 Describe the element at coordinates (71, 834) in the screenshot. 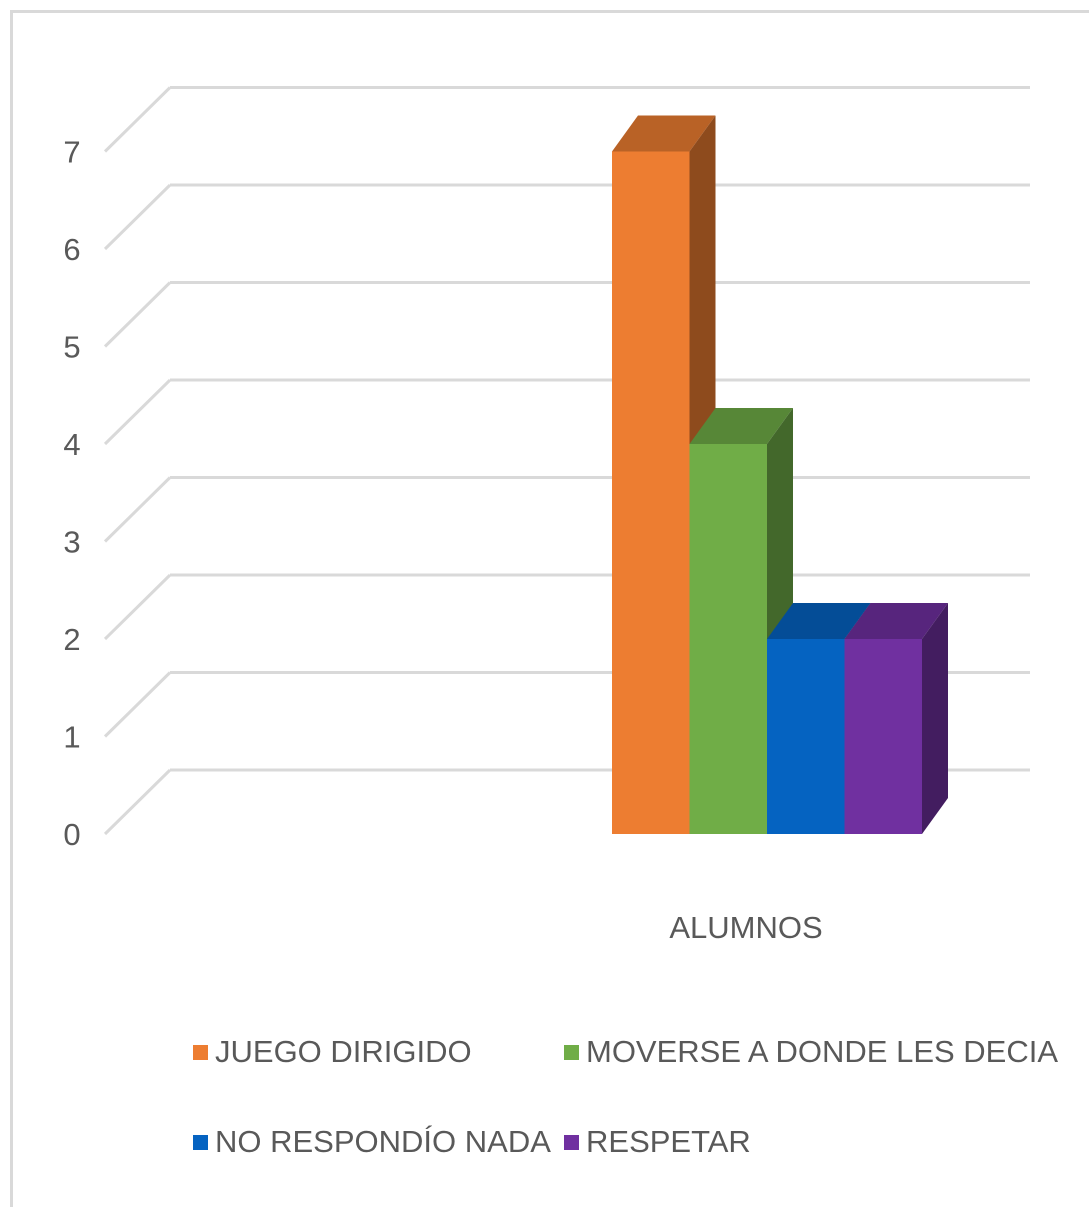

I see `y-tick-label: 0` at that location.